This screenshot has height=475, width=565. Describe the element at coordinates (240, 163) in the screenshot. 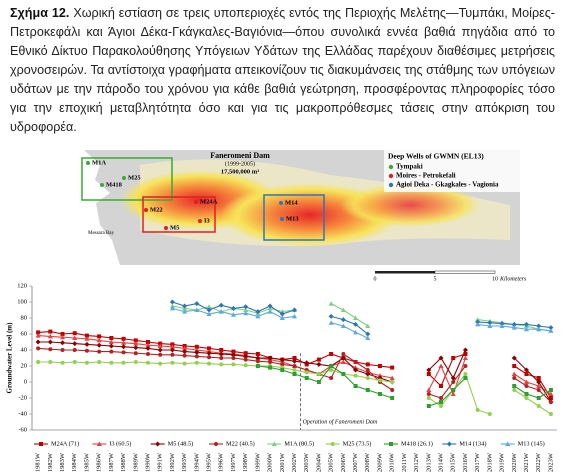

I see `dam-period: (1999-2005)` at that location.